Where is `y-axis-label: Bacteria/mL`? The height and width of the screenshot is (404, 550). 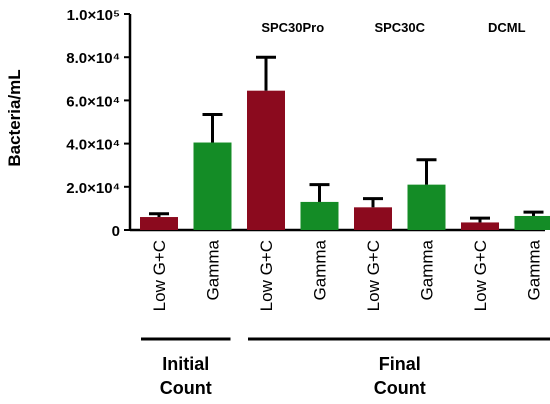 y-axis-label: Bacteria/mL is located at coordinates (14, 117).